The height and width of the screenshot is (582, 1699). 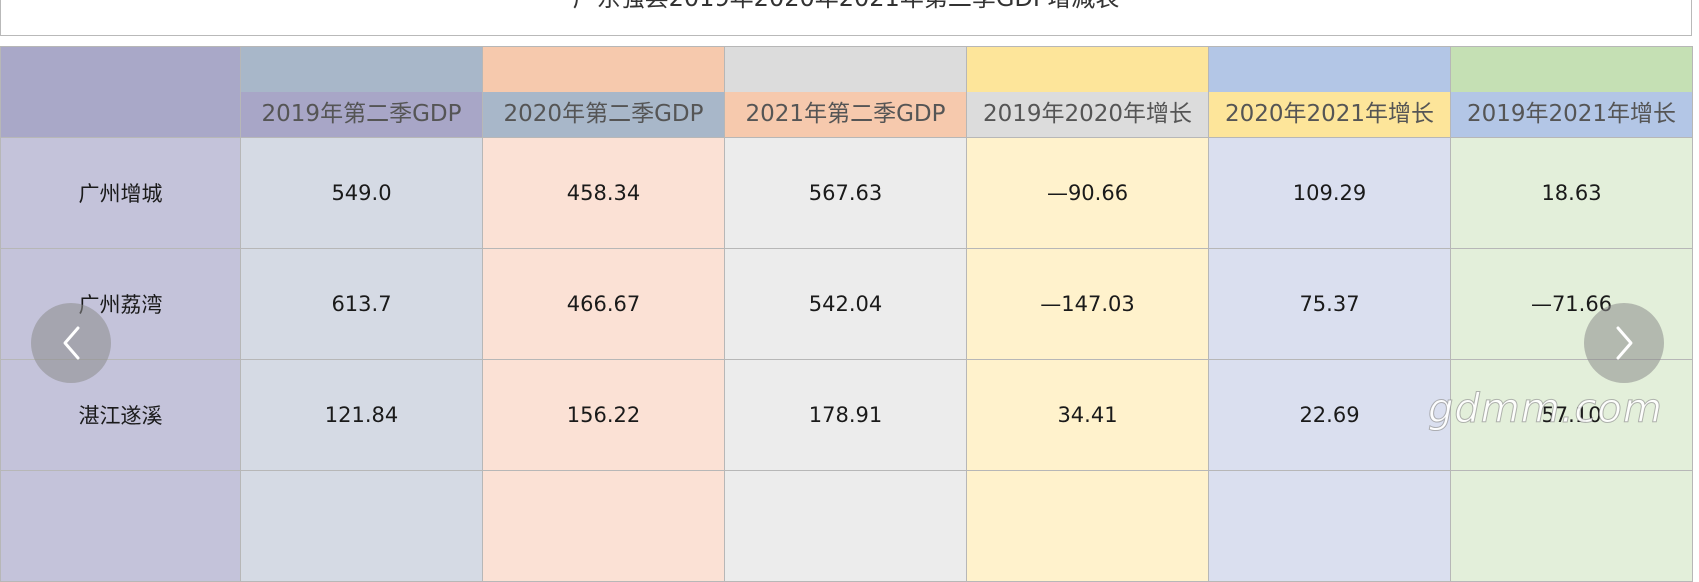 I want to click on data-cell: —90.66, so click(x=1087, y=193).